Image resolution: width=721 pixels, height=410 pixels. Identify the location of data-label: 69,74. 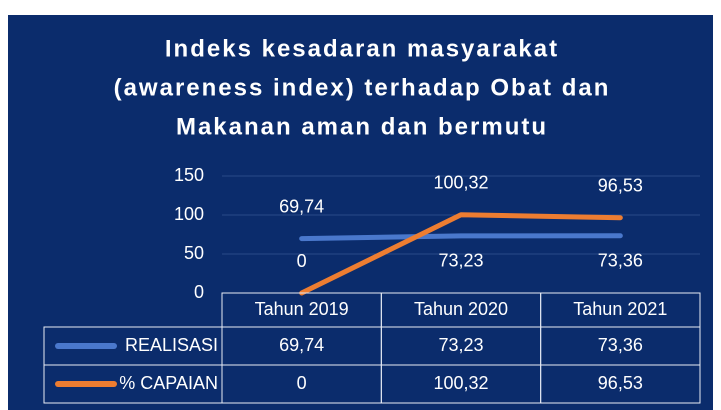
(301, 206).